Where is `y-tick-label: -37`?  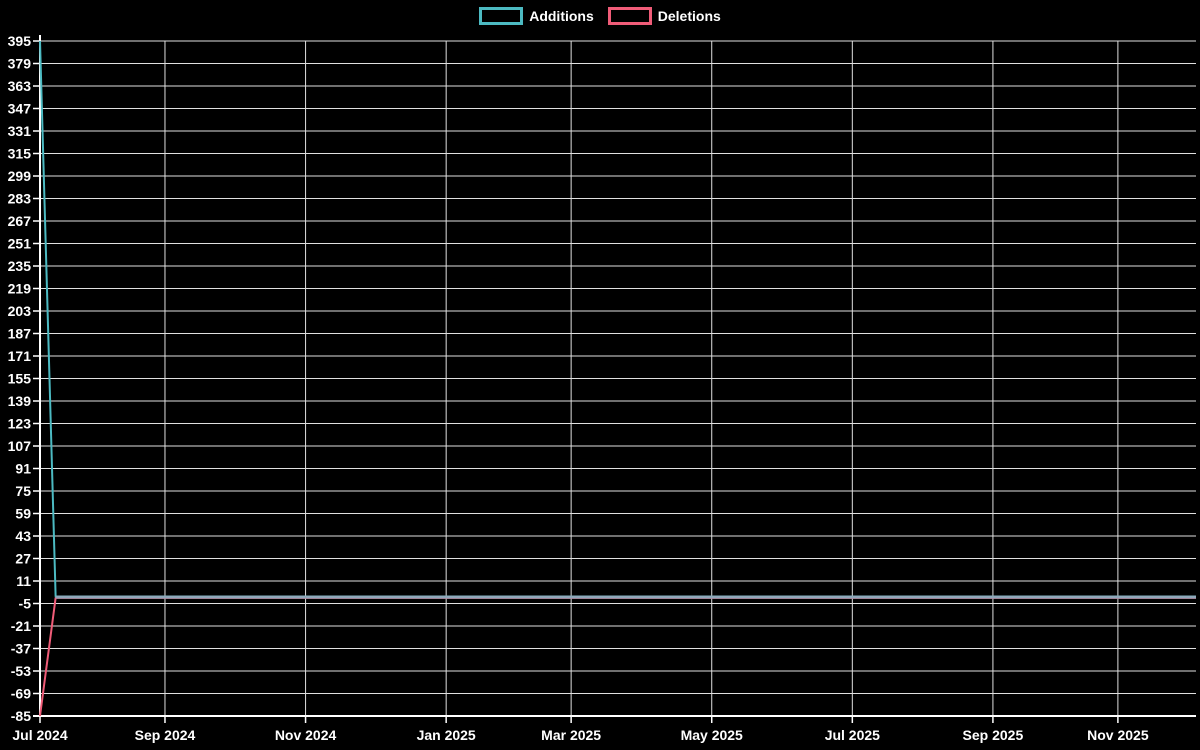 y-tick-label: -37 is located at coordinates (21, 648).